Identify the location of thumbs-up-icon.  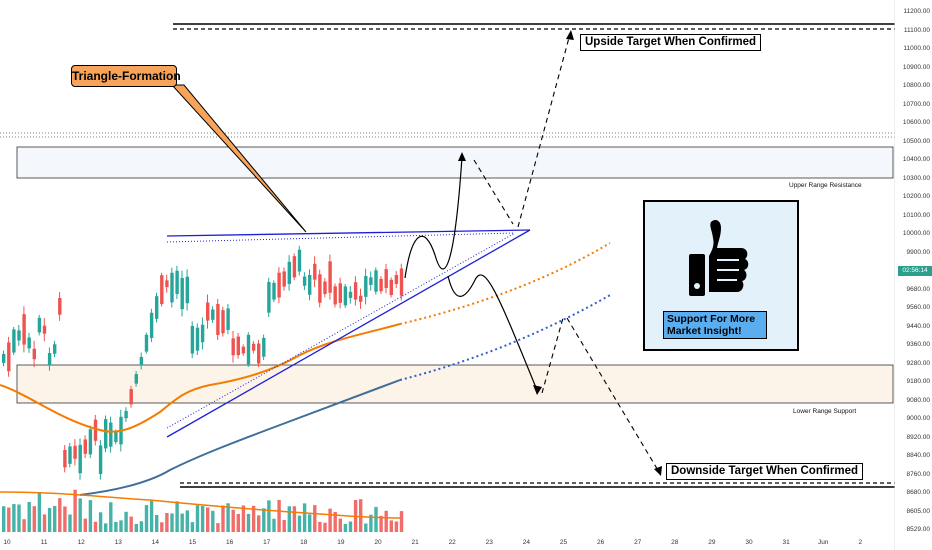
(719, 258).